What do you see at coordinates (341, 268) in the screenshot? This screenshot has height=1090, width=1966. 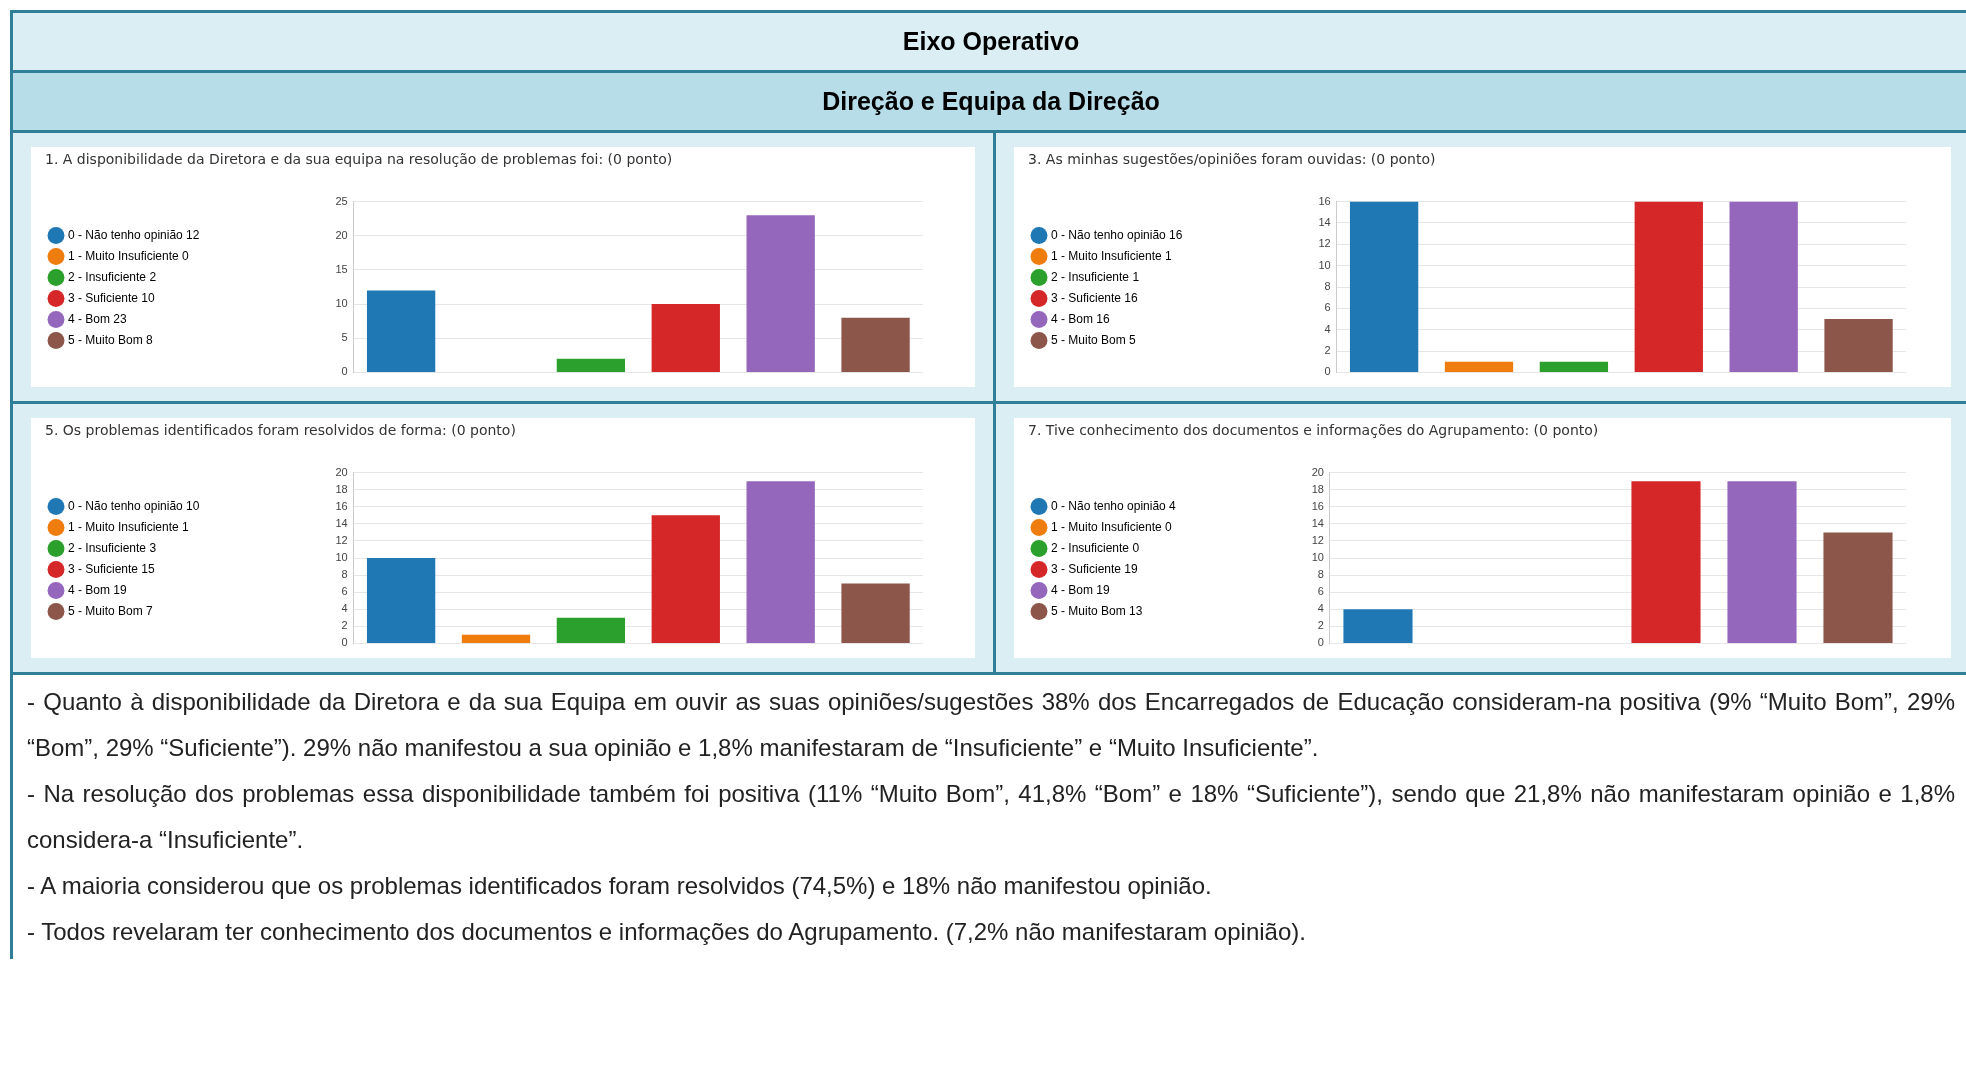 I see `y-tick-label: 15` at bounding box center [341, 268].